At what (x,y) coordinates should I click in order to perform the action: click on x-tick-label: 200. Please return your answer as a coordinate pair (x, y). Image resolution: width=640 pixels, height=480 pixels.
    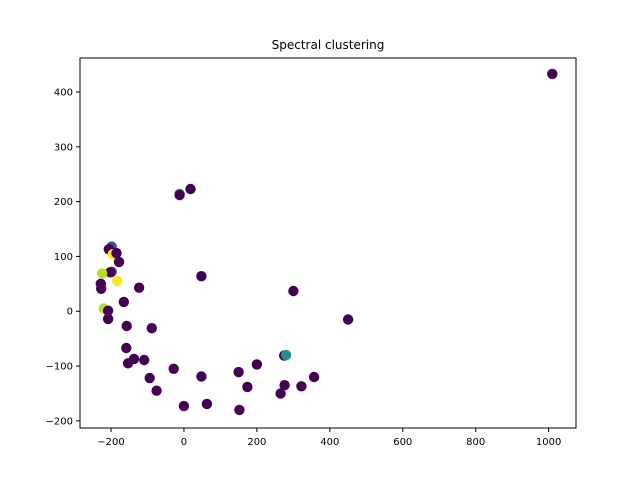
    Looking at the image, I should click on (256, 442).